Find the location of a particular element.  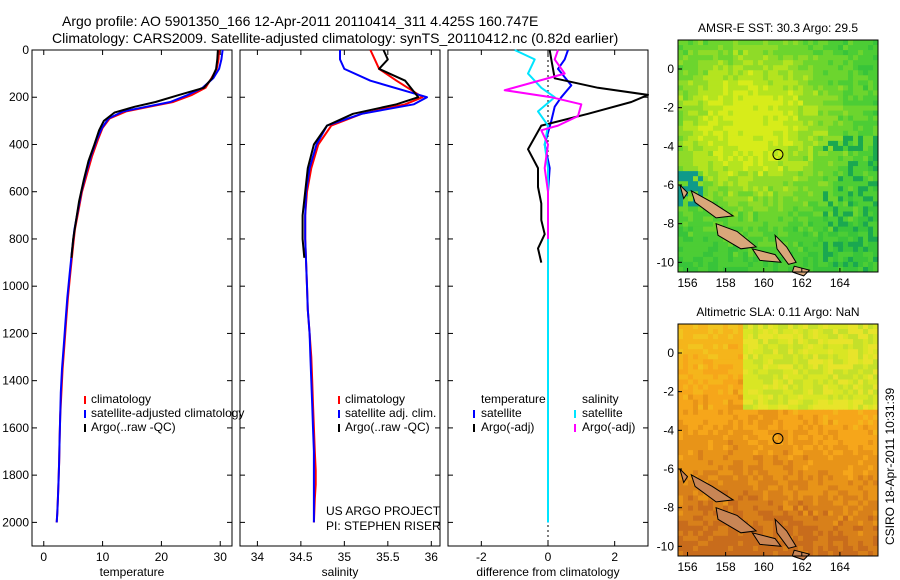

series-line-argo-adj is located at coordinates (543, 144).